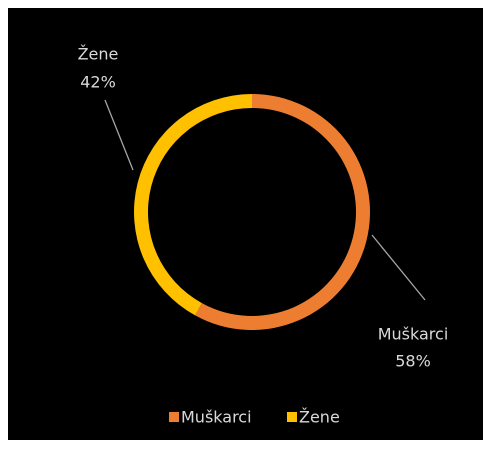 The image size is (491, 452). What do you see at coordinates (413, 334) in the screenshot?
I see `data-label-name: Muškarci` at bounding box center [413, 334].